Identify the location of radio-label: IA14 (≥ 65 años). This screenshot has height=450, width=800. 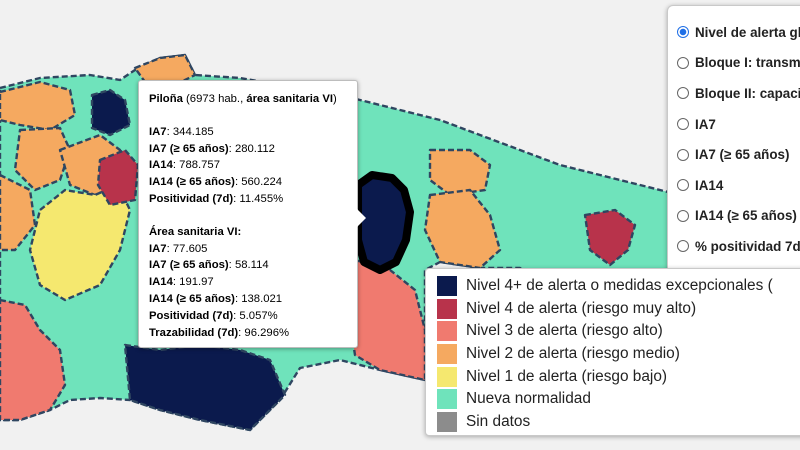
(746, 216).